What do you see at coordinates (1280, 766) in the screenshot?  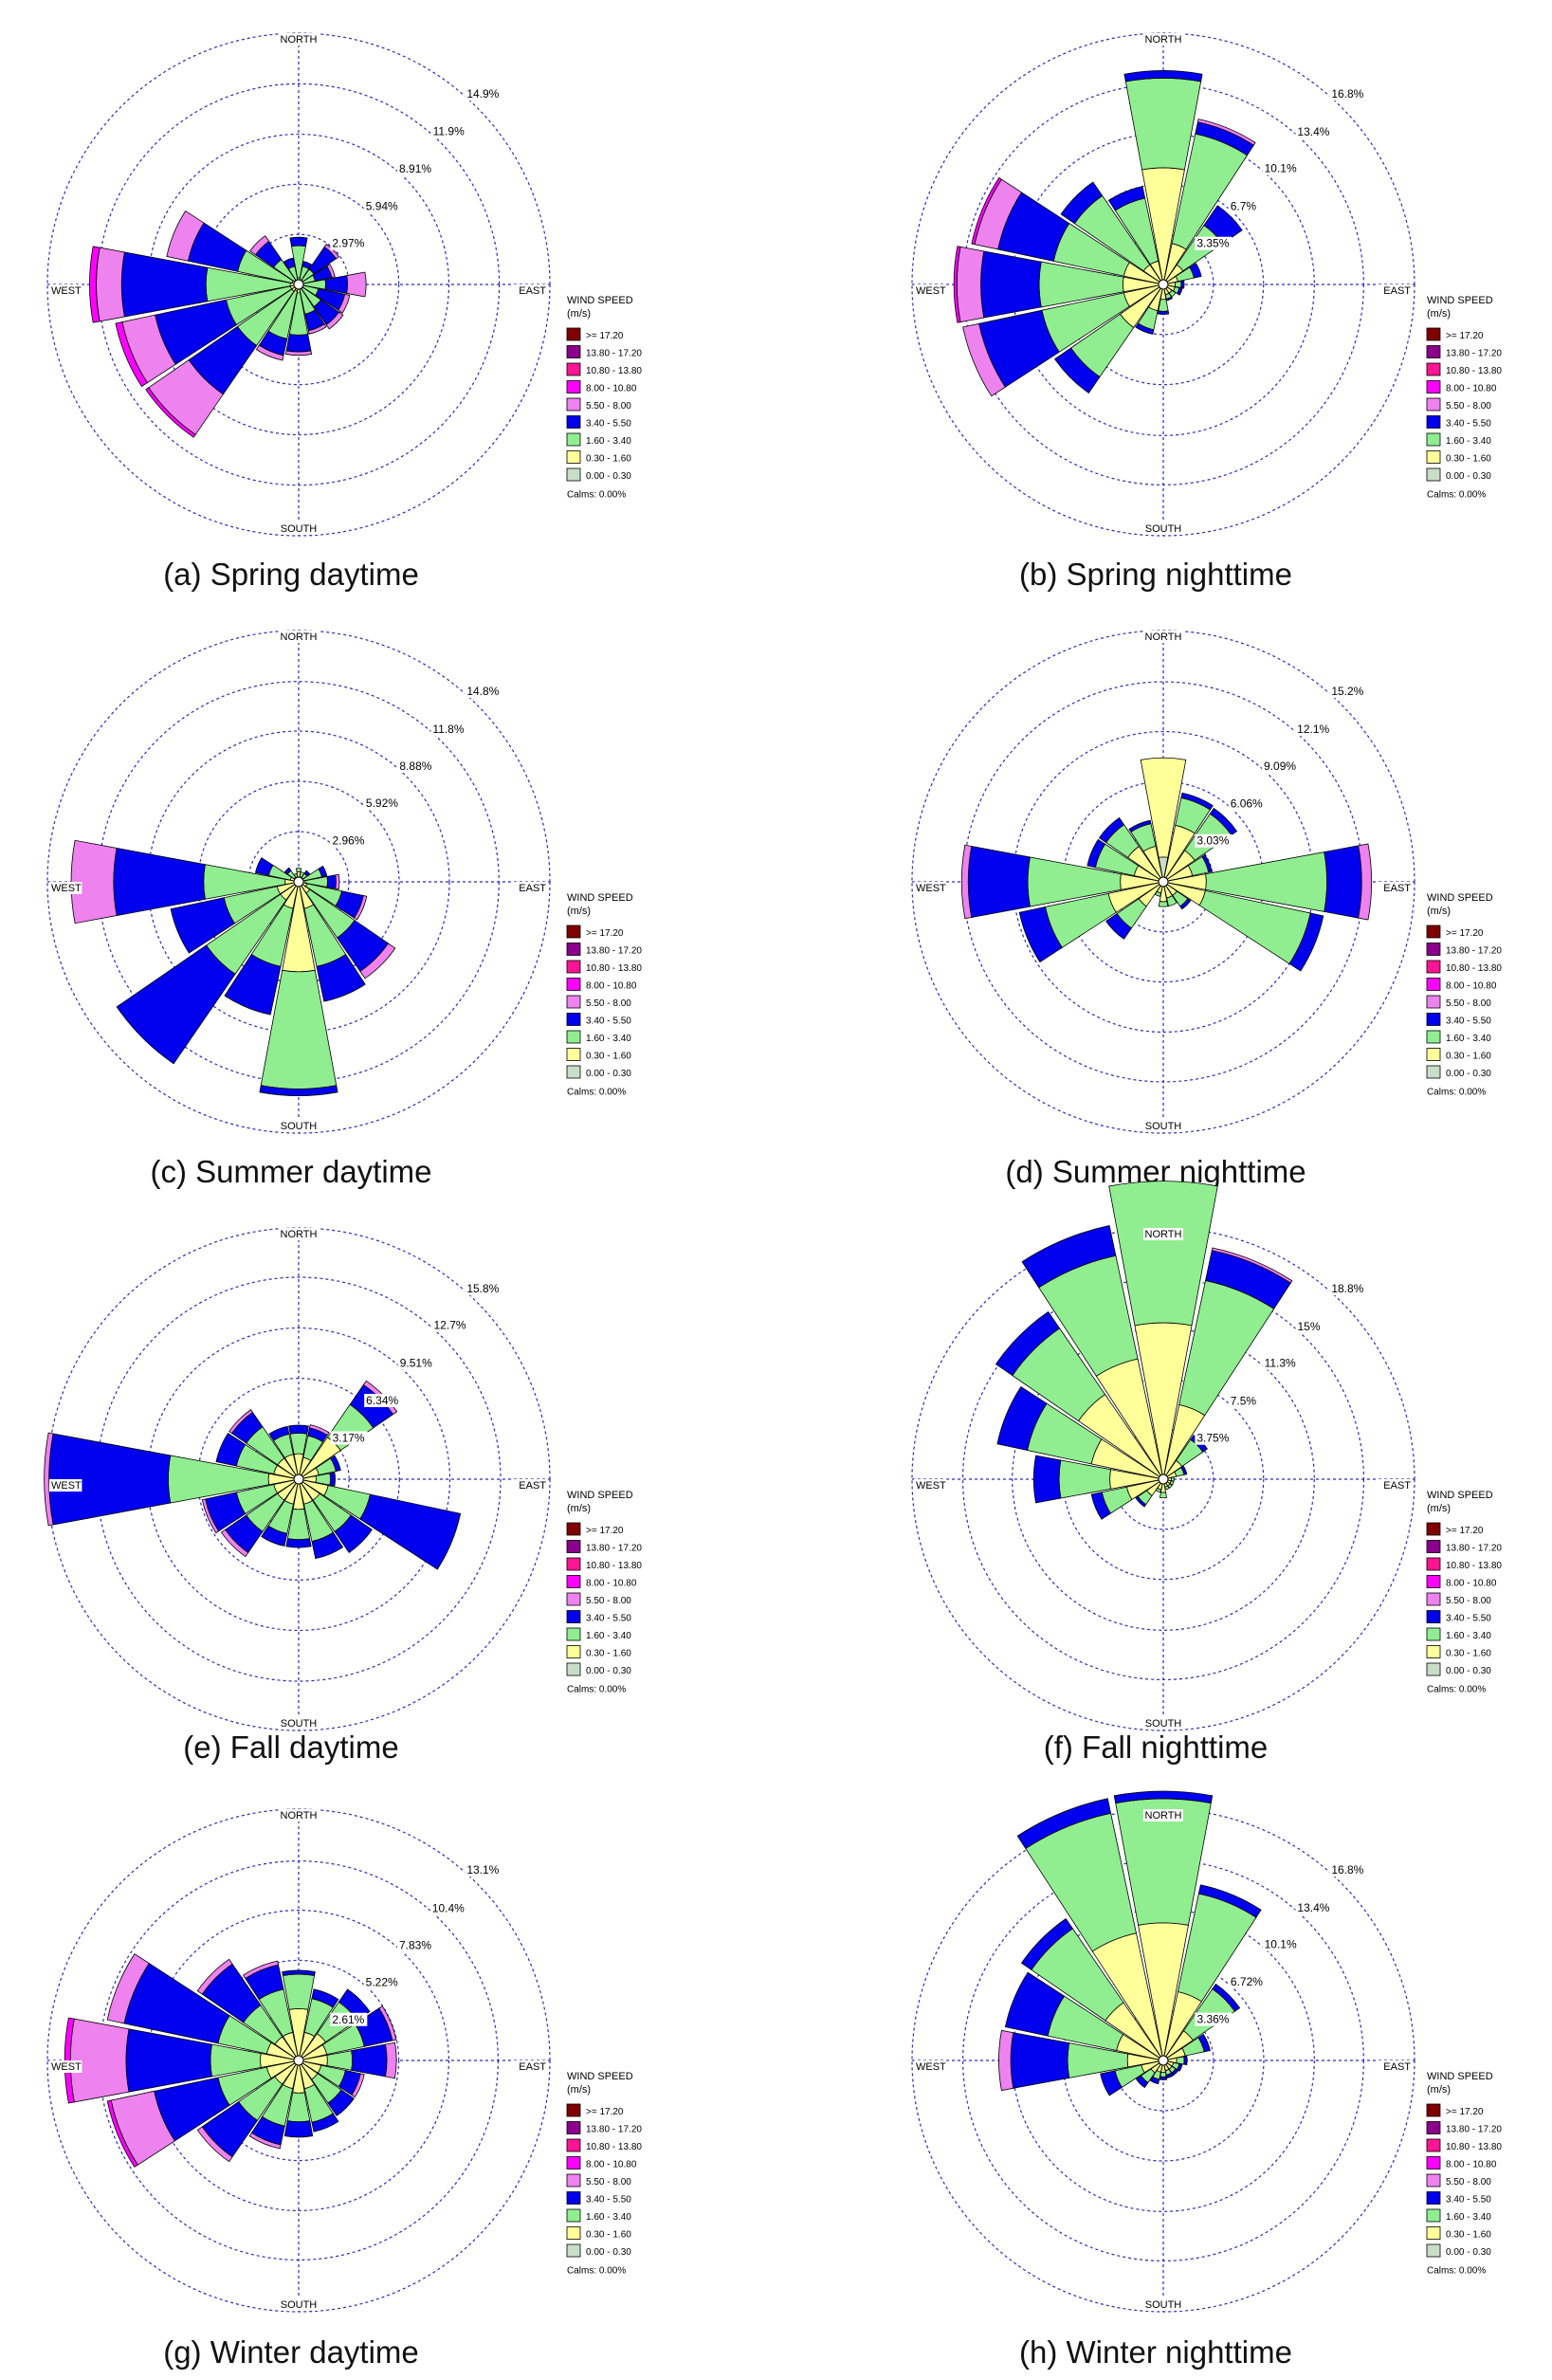 I see `ring-label-3: 9.09%` at bounding box center [1280, 766].